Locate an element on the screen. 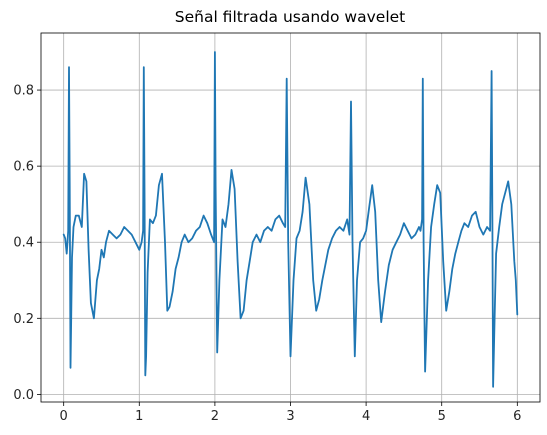 Image resolution: width=547 pixels, height=435 pixels. x-tick-label: 6 is located at coordinates (517, 416).